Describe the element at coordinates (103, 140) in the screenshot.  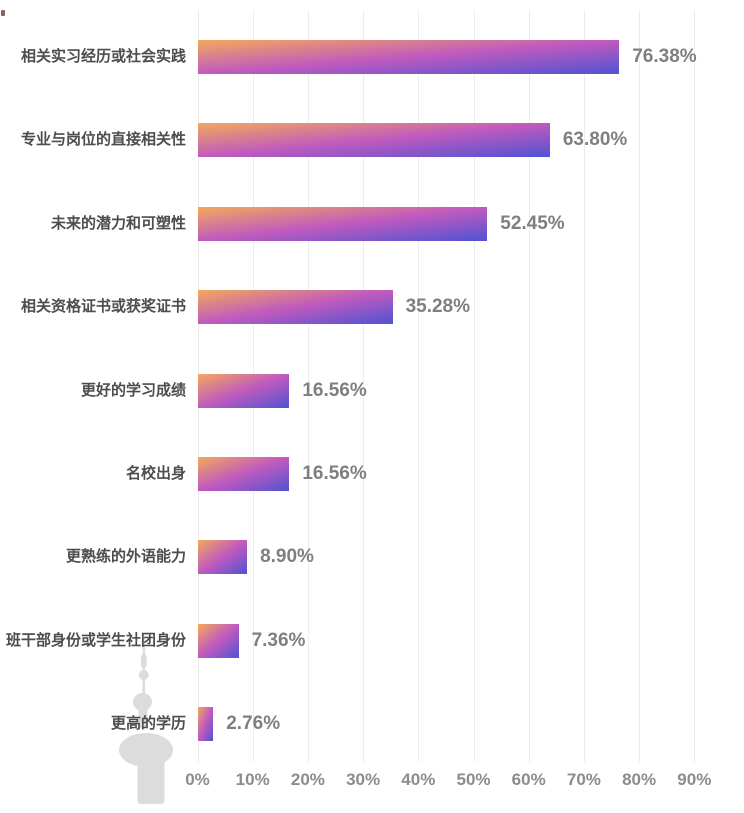
I see `category-label: 专业与岗位的直接相关性` at that location.